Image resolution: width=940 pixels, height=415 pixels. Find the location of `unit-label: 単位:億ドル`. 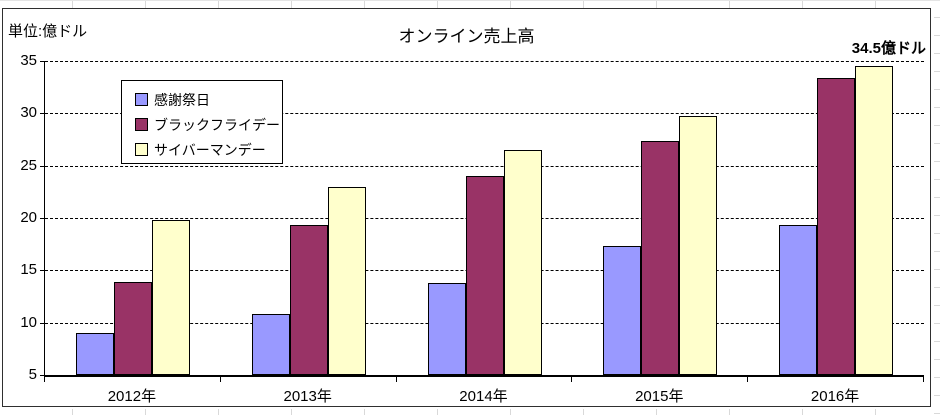

unit-label: 単位:億ドル is located at coordinates (48, 31).